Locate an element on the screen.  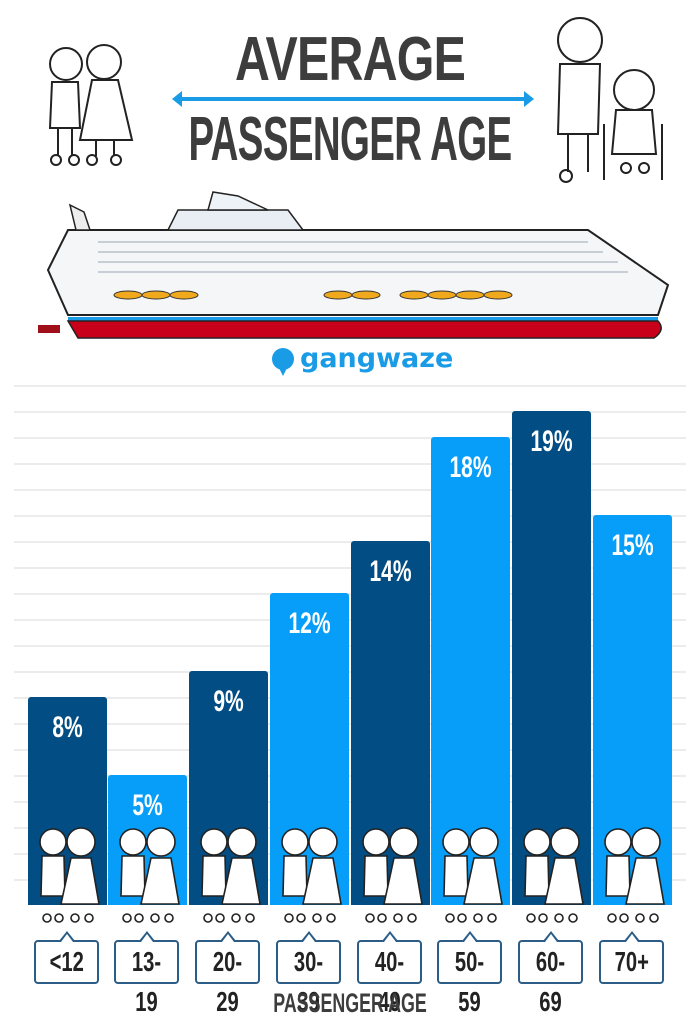
age-category-tag: <12 is located at coordinates (66, 957).